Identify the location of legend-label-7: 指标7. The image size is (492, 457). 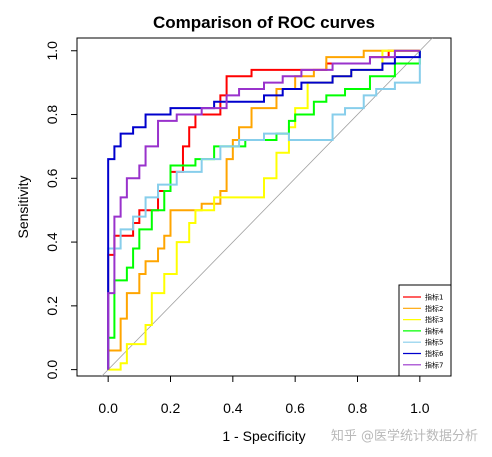
(434, 364).